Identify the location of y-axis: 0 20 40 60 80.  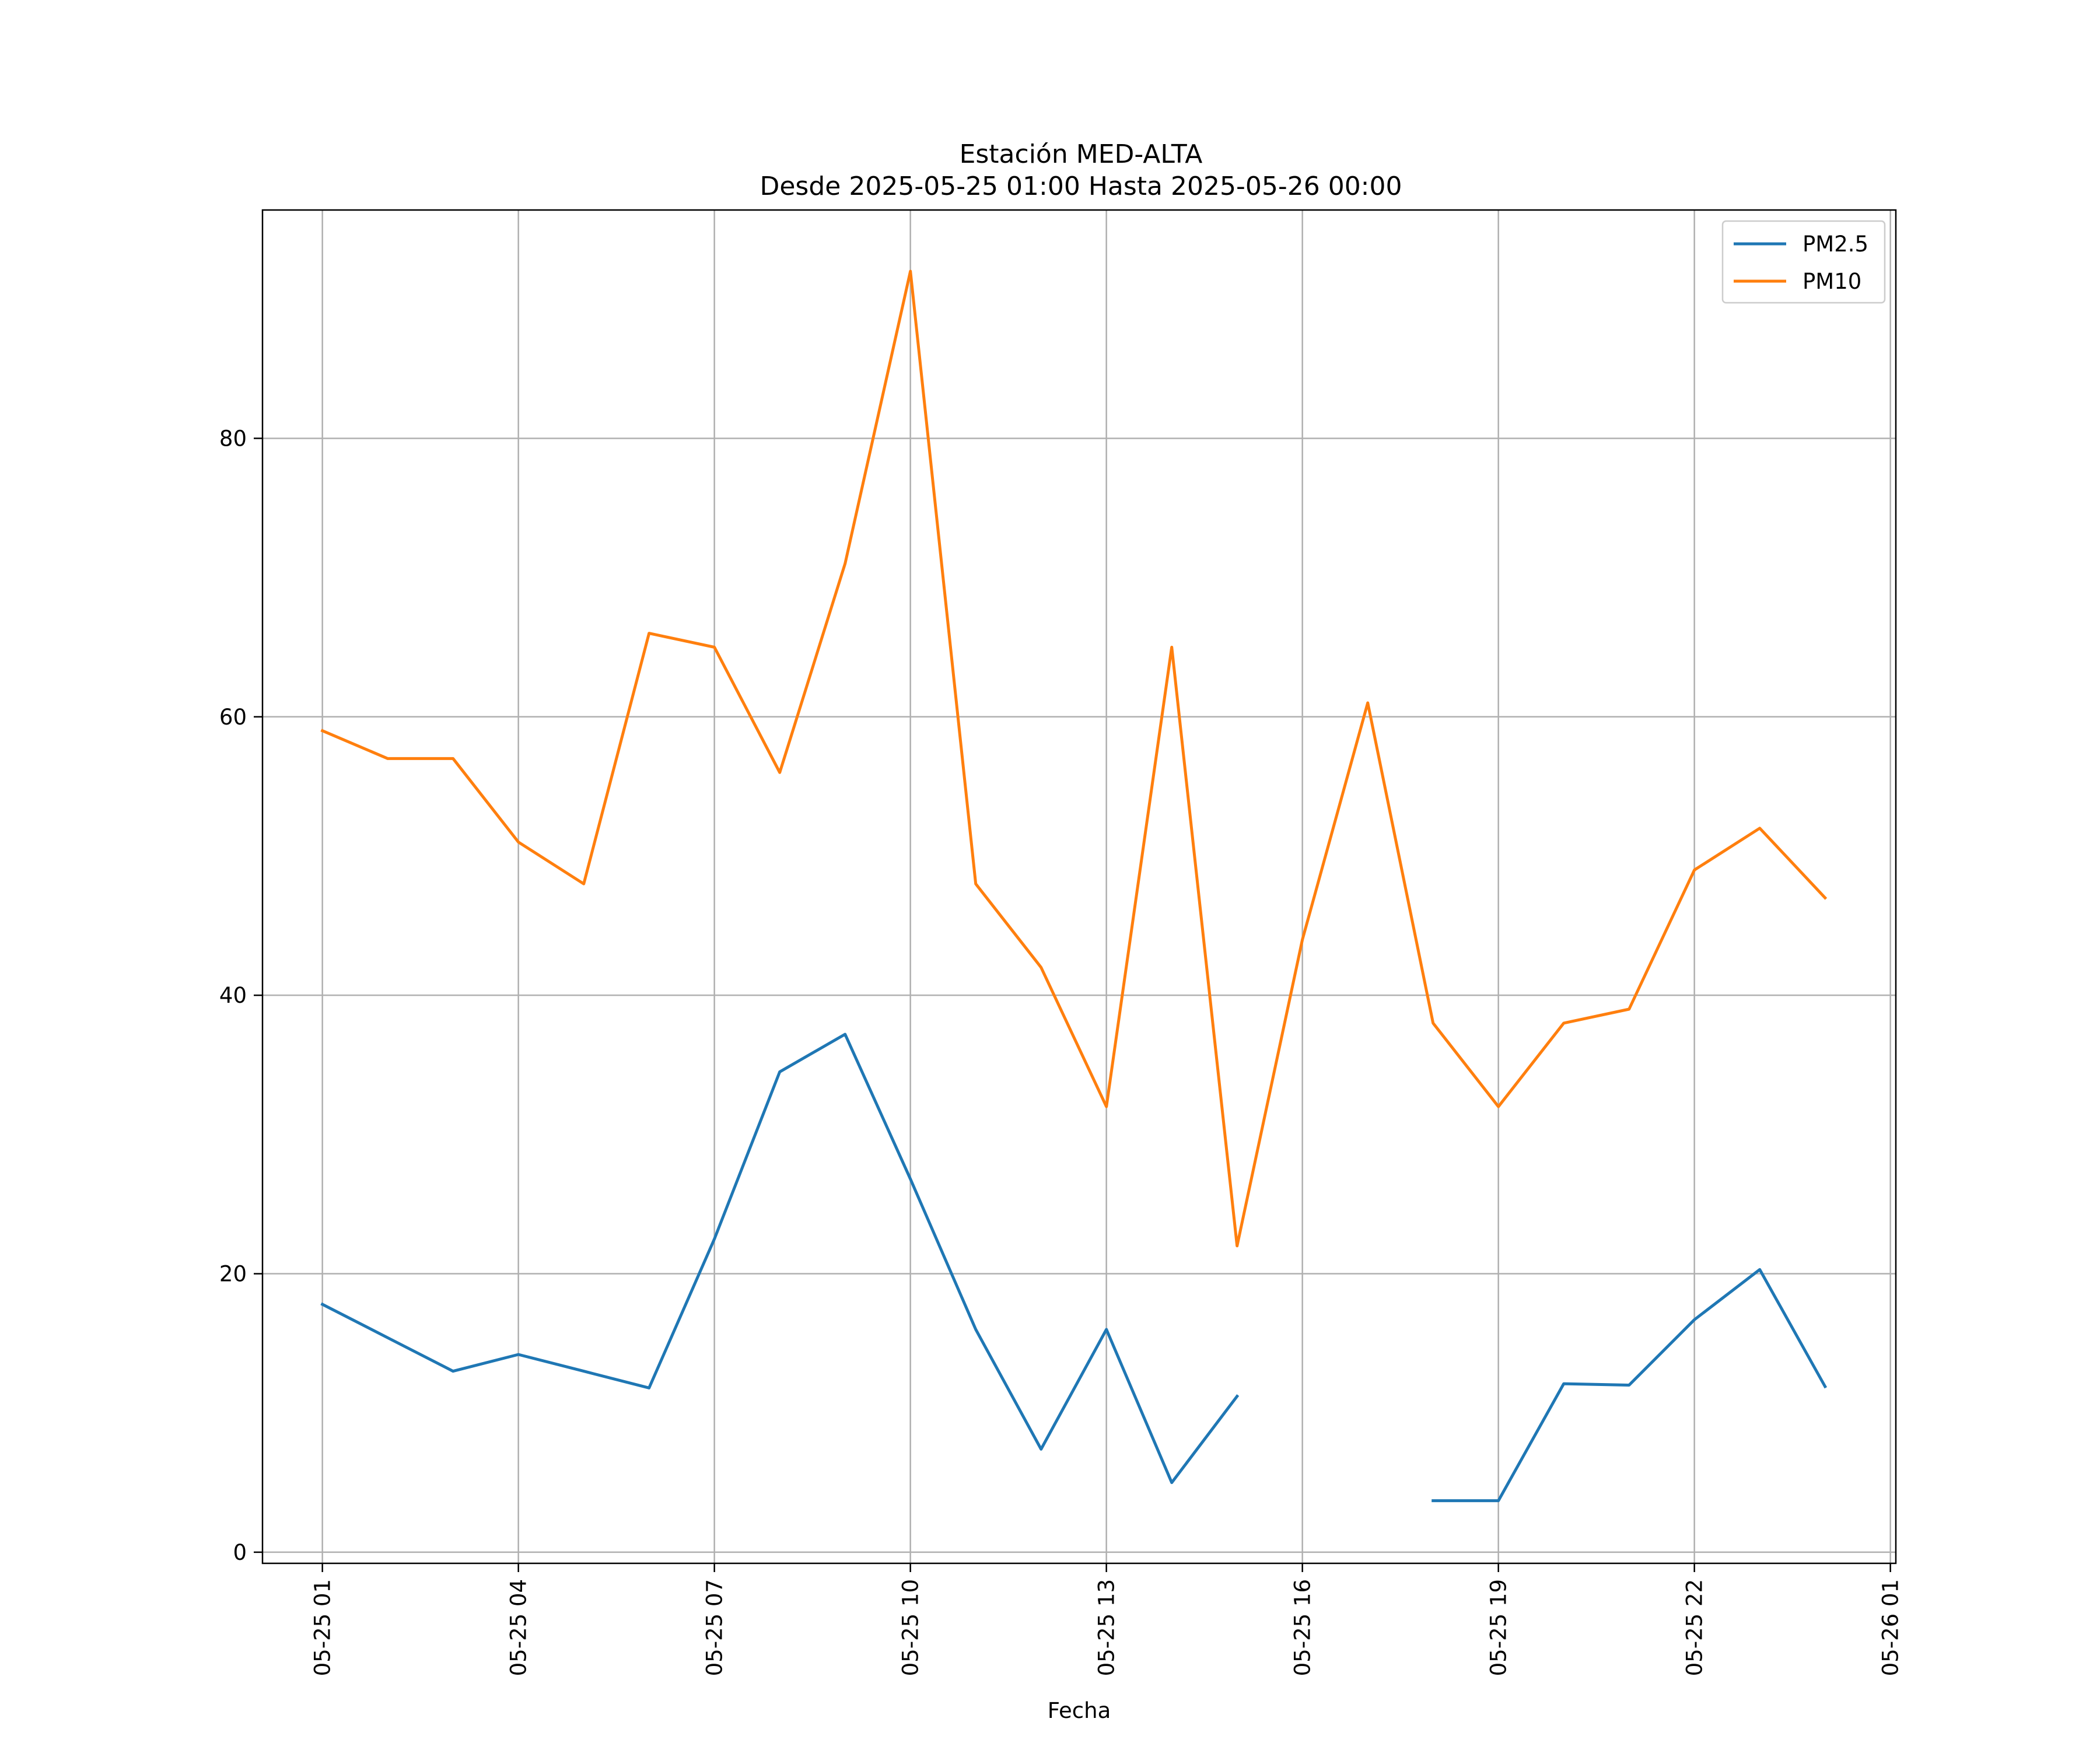
(240, 995).